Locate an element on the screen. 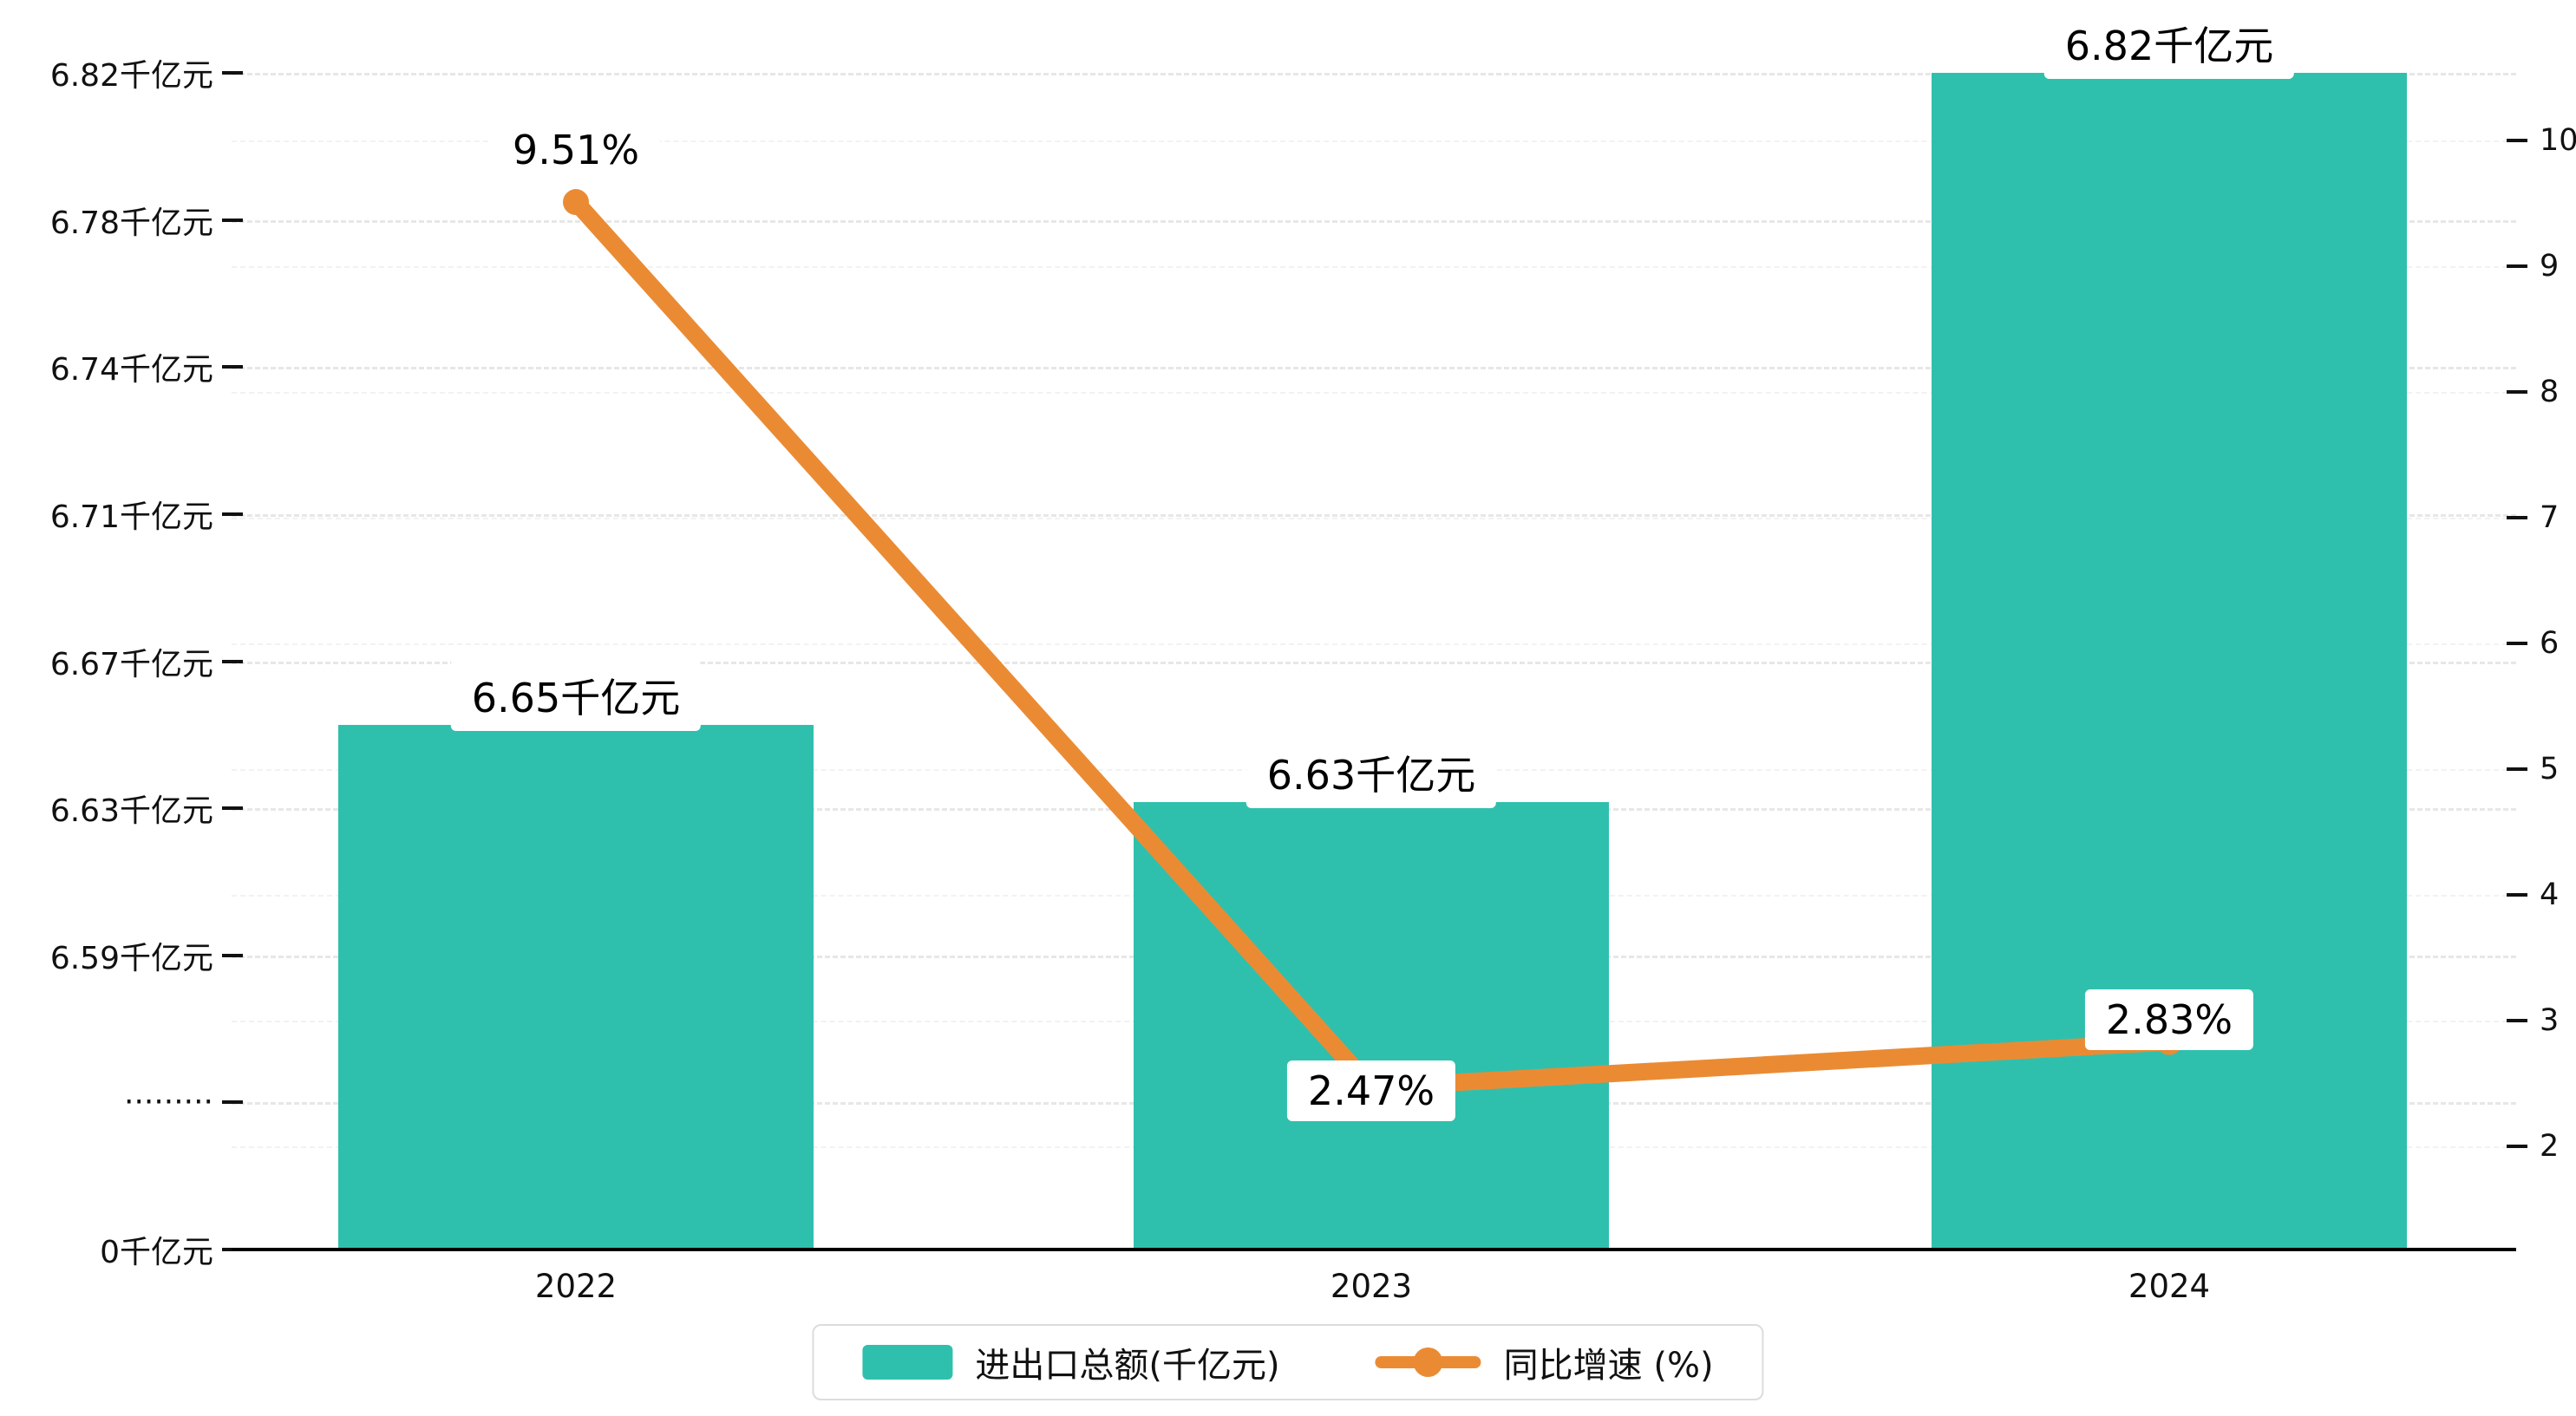 The height and width of the screenshot is (1416, 2576). legend-dot-icon is located at coordinates (1428, 1362).